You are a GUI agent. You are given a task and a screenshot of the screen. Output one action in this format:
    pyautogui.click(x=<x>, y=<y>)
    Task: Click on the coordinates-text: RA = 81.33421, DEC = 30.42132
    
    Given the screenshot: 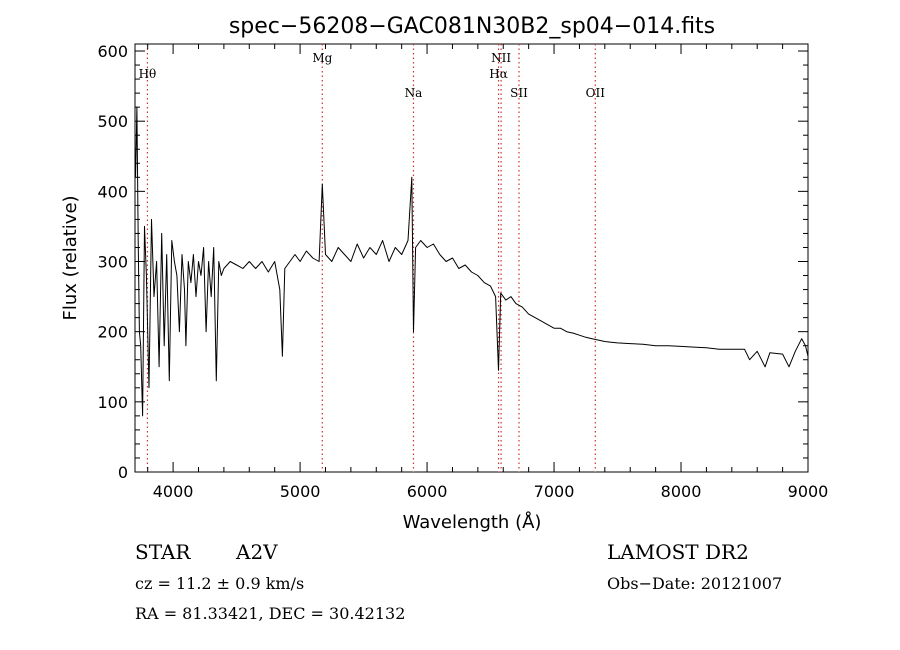 What is the action you would take?
    pyautogui.click(x=270, y=613)
    